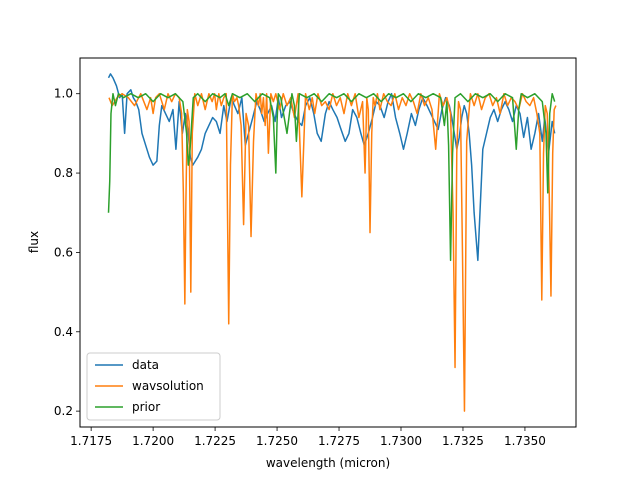  I want to click on y-tick-label: 0.4, so click(63, 332).